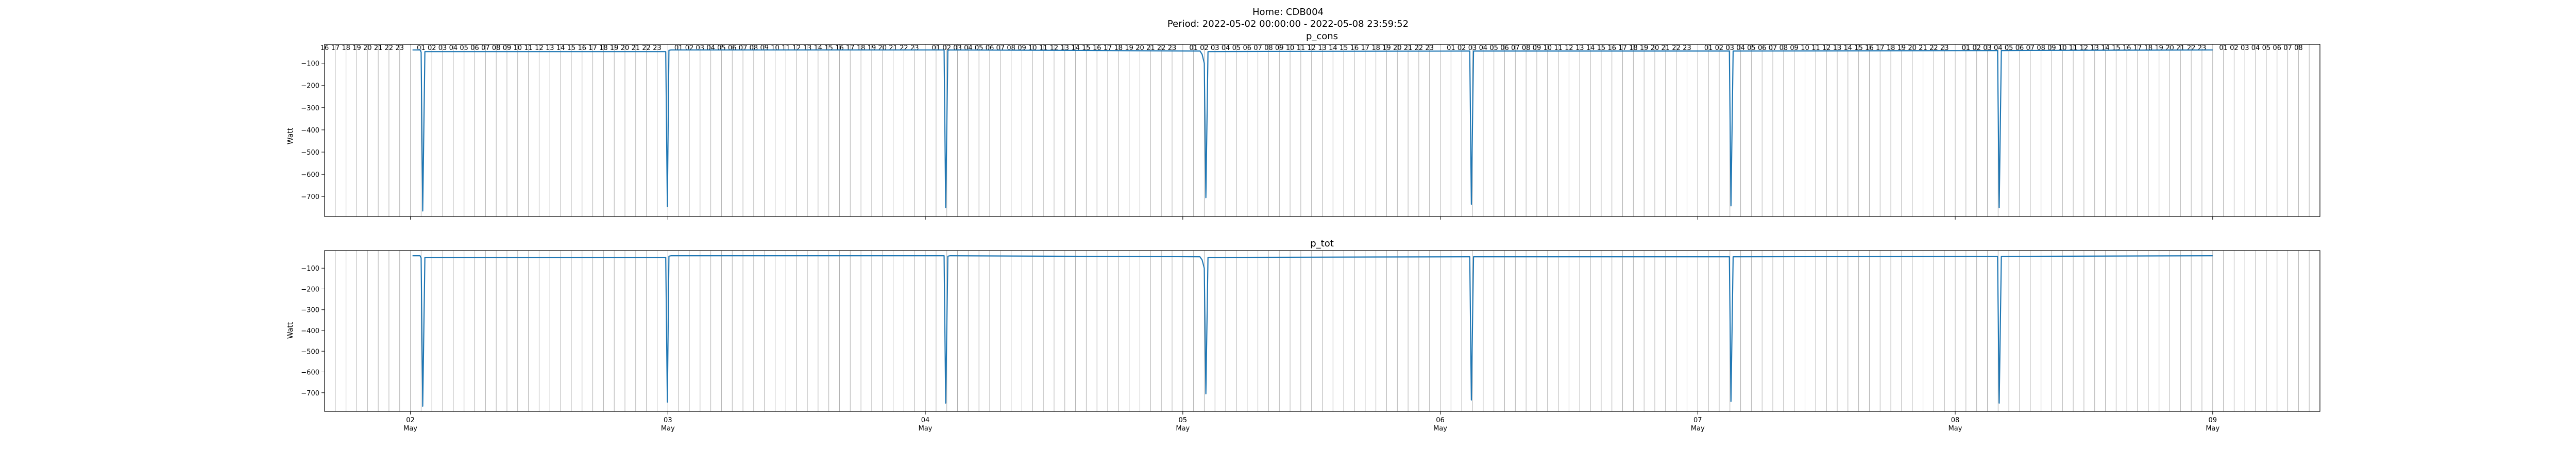  What do you see at coordinates (310, 108) in the screenshot?
I see `y-tick-label: −300` at bounding box center [310, 108].